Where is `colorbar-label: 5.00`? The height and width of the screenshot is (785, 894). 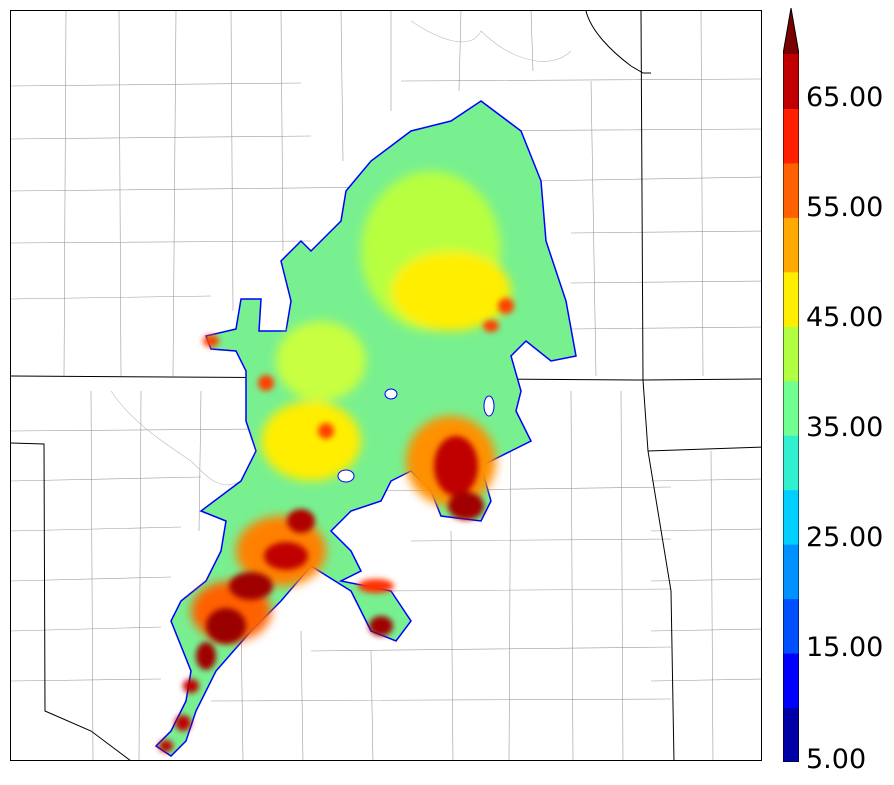 colorbar-label: 5.00 is located at coordinates (836, 759).